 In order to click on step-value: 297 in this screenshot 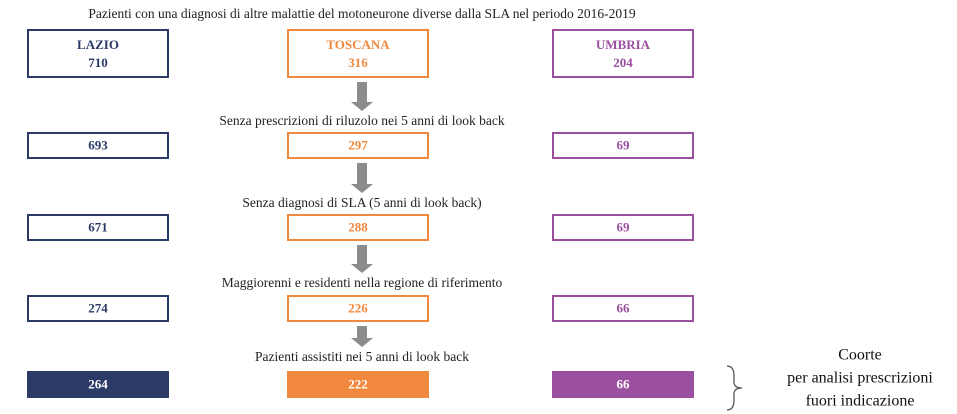, I will do `click(358, 144)`.